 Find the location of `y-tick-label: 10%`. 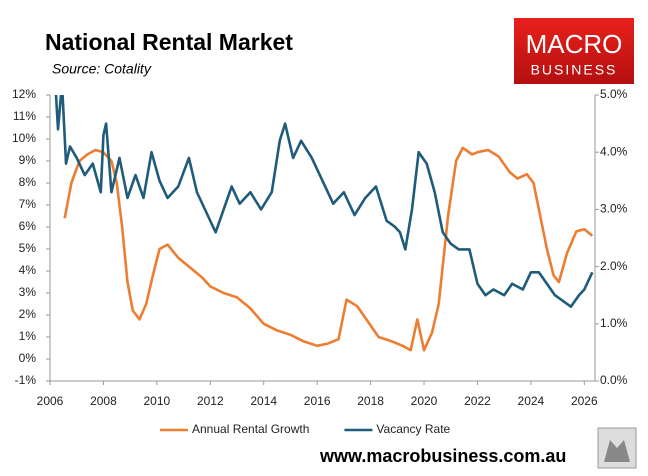

y-tick-label: 10% is located at coordinates (24, 138).